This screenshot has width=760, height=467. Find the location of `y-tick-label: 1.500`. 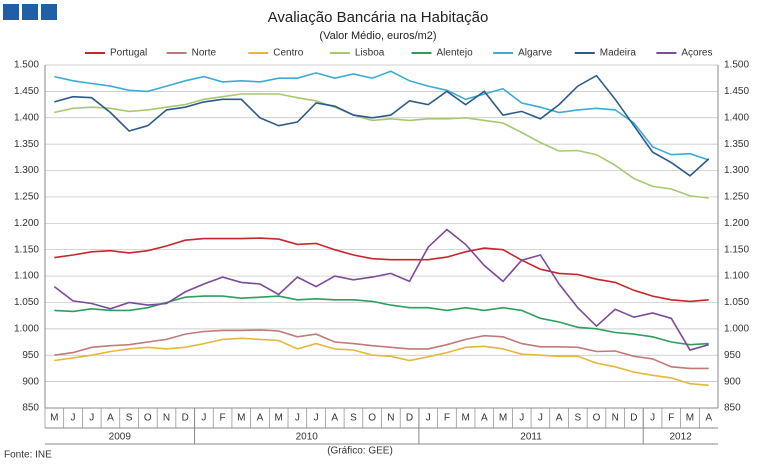

y-tick-label: 1.500 is located at coordinates (26, 65).